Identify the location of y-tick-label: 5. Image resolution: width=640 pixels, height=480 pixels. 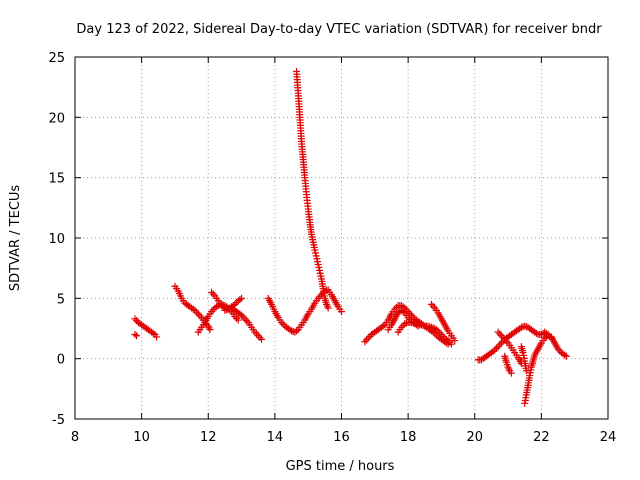
(61, 299).